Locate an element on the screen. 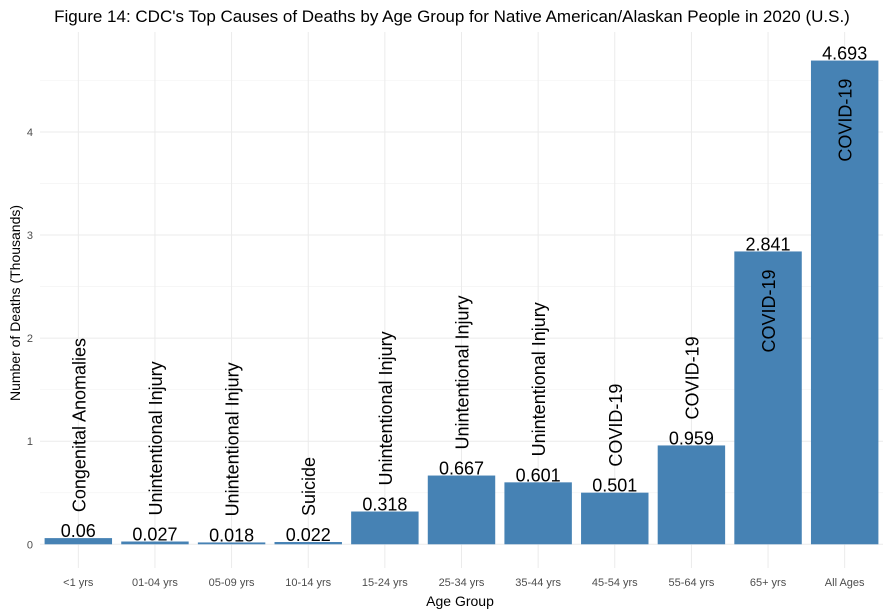 This screenshot has height=615, width=892. value-label: 0.959 is located at coordinates (691, 438).